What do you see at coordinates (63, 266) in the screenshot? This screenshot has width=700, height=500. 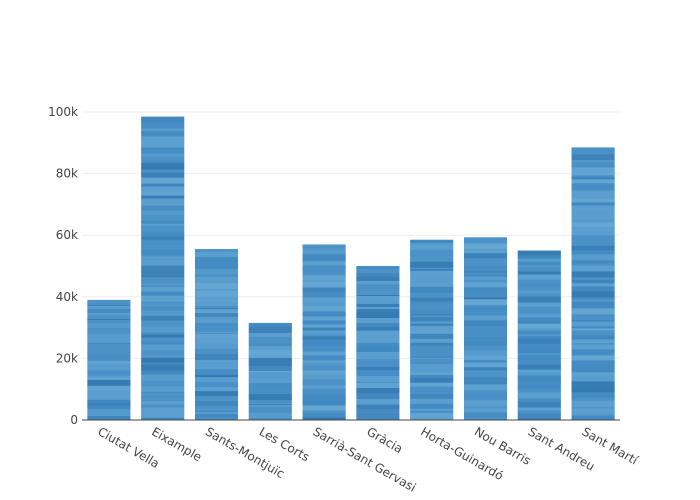 I see `y-tick-labels: 0 20k 40k 60k 80k 100k` at bounding box center [63, 266].